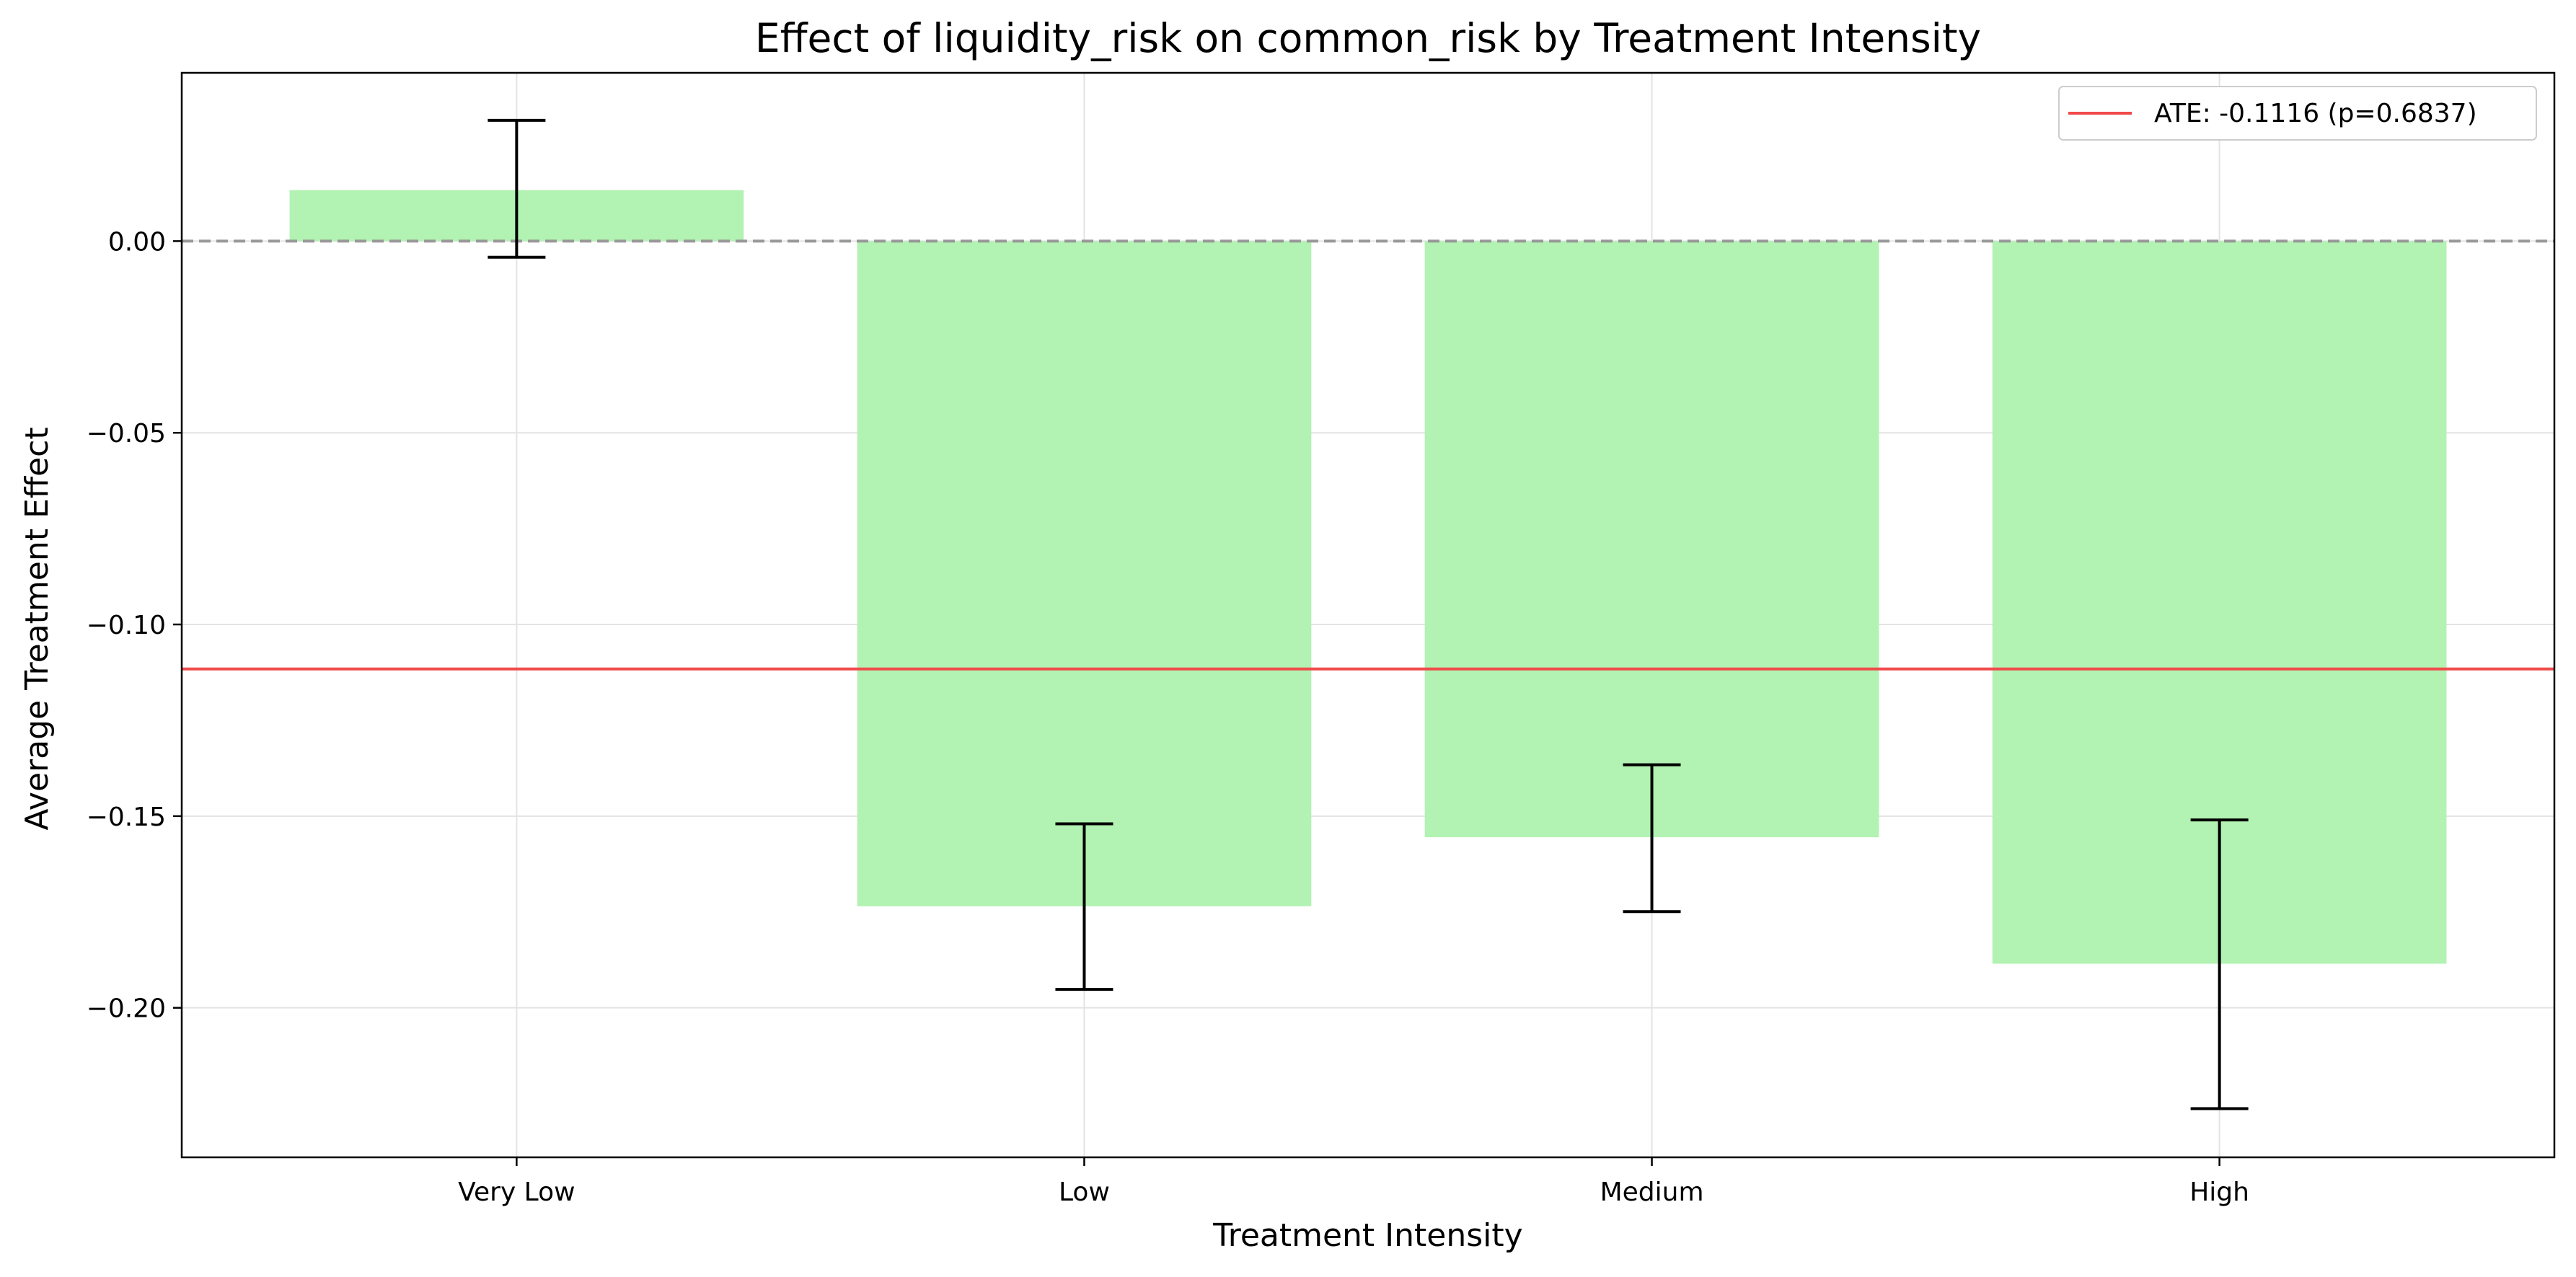  What do you see at coordinates (1353, 1182) in the screenshot?
I see `x-axis: Very Low Low Medium High` at bounding box center [1353, 1182].